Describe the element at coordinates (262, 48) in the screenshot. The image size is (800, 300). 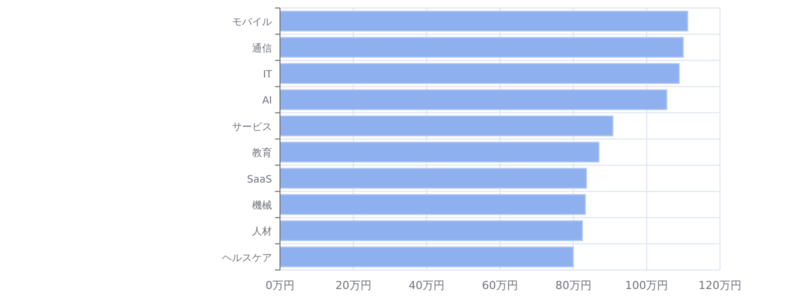
I see `y-tick-label: 通信` at that location.